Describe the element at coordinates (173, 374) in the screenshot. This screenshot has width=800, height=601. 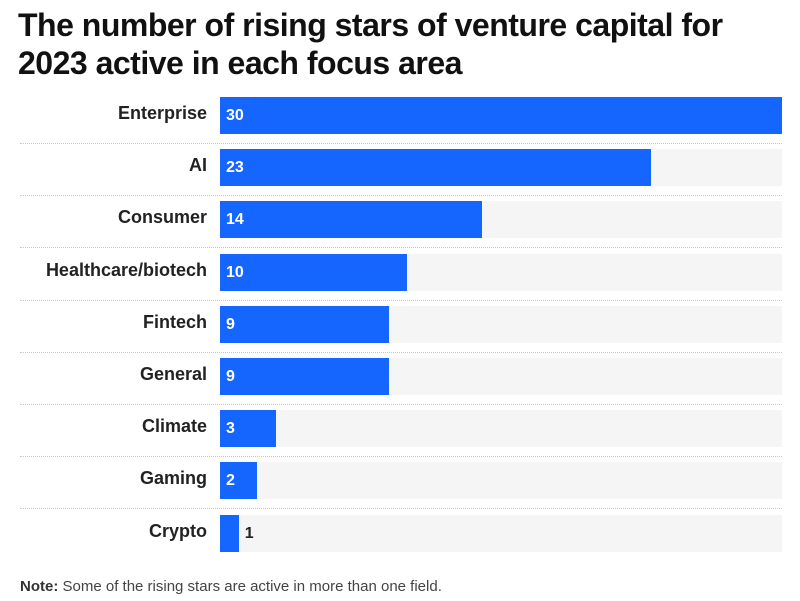
I see `category-label: General` at that location.